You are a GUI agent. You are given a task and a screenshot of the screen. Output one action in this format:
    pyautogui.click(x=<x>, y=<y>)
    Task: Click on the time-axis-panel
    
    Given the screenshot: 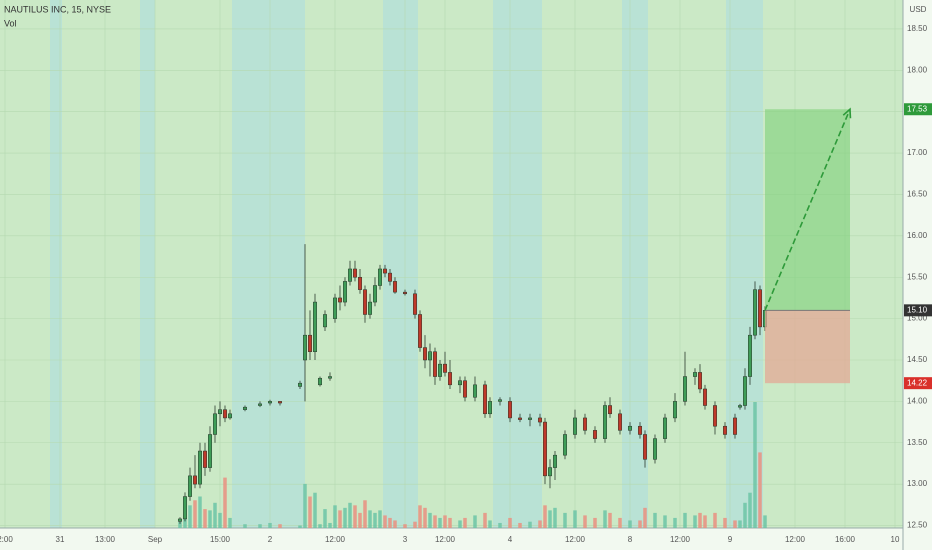 What is the action you would take?
    pyautogui.click(x=451, y=539)
    